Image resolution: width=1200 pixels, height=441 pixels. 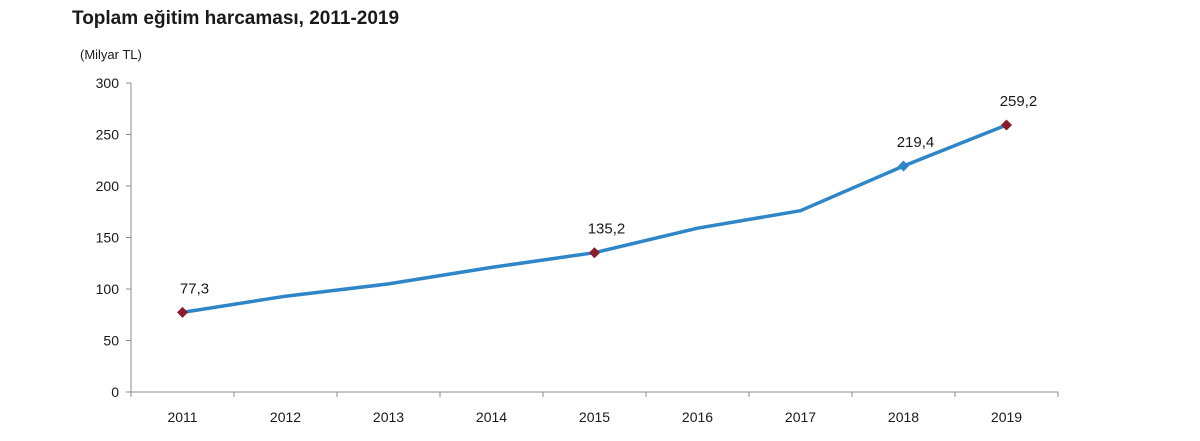 I want to click on x-tick-label: 2017, so click(x=800, y=417).